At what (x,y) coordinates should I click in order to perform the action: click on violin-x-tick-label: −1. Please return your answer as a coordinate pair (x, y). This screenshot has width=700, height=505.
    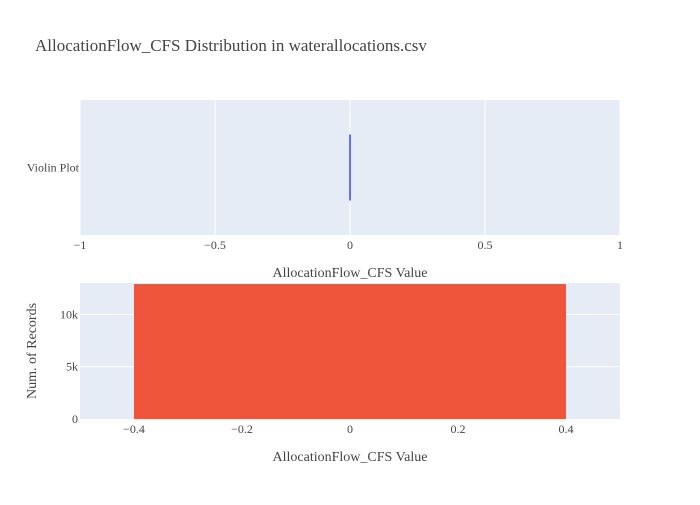
    Looking at the image, I should click on (80, 245).